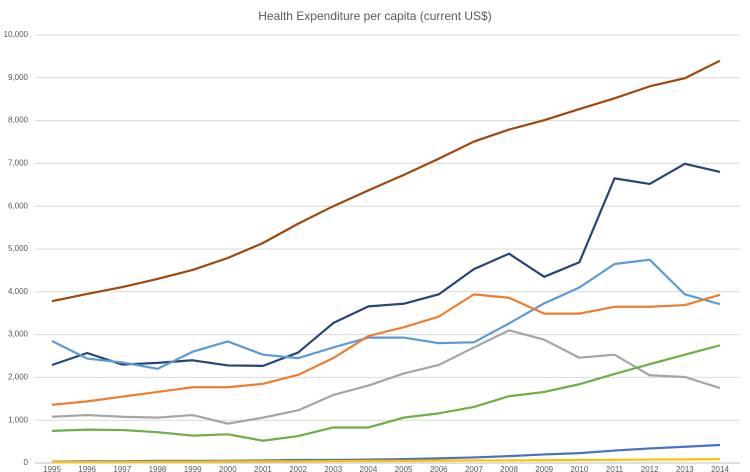 This screenshot has width=750, height=472. I want to click on y-tick-label: 2,000, so click(18, 377).